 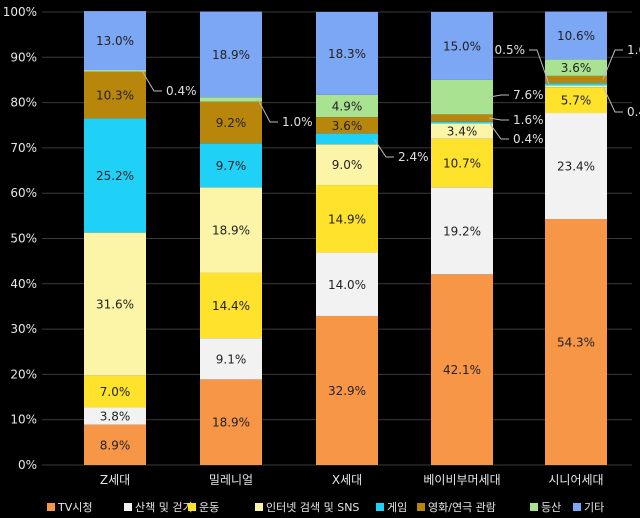 I want to click on data-label: 18.3%, so click(x=347, y=54).